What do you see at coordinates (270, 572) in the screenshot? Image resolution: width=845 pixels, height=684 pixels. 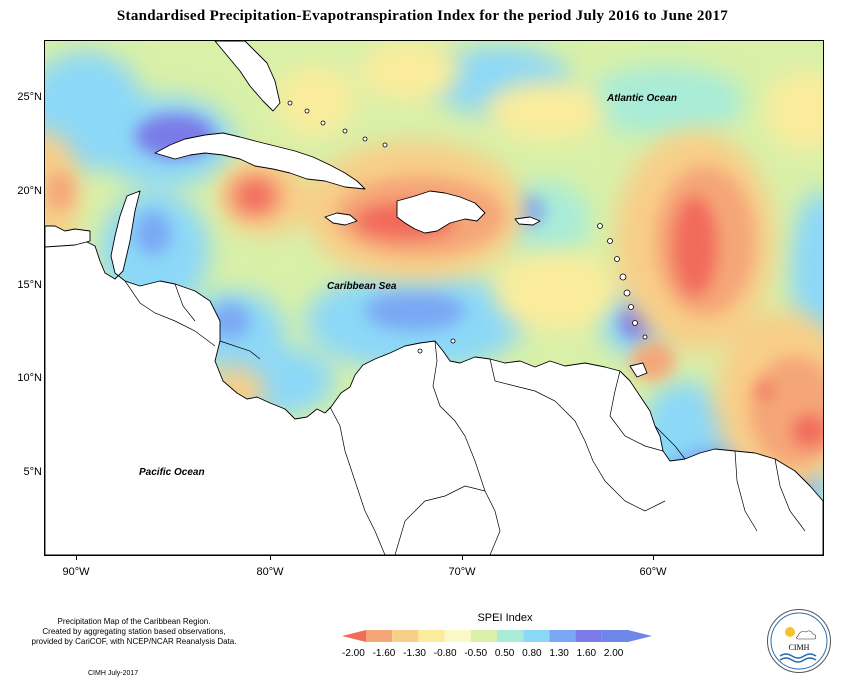 I see `lon-label-80w: 80°W` at bounding box center [270, 572].